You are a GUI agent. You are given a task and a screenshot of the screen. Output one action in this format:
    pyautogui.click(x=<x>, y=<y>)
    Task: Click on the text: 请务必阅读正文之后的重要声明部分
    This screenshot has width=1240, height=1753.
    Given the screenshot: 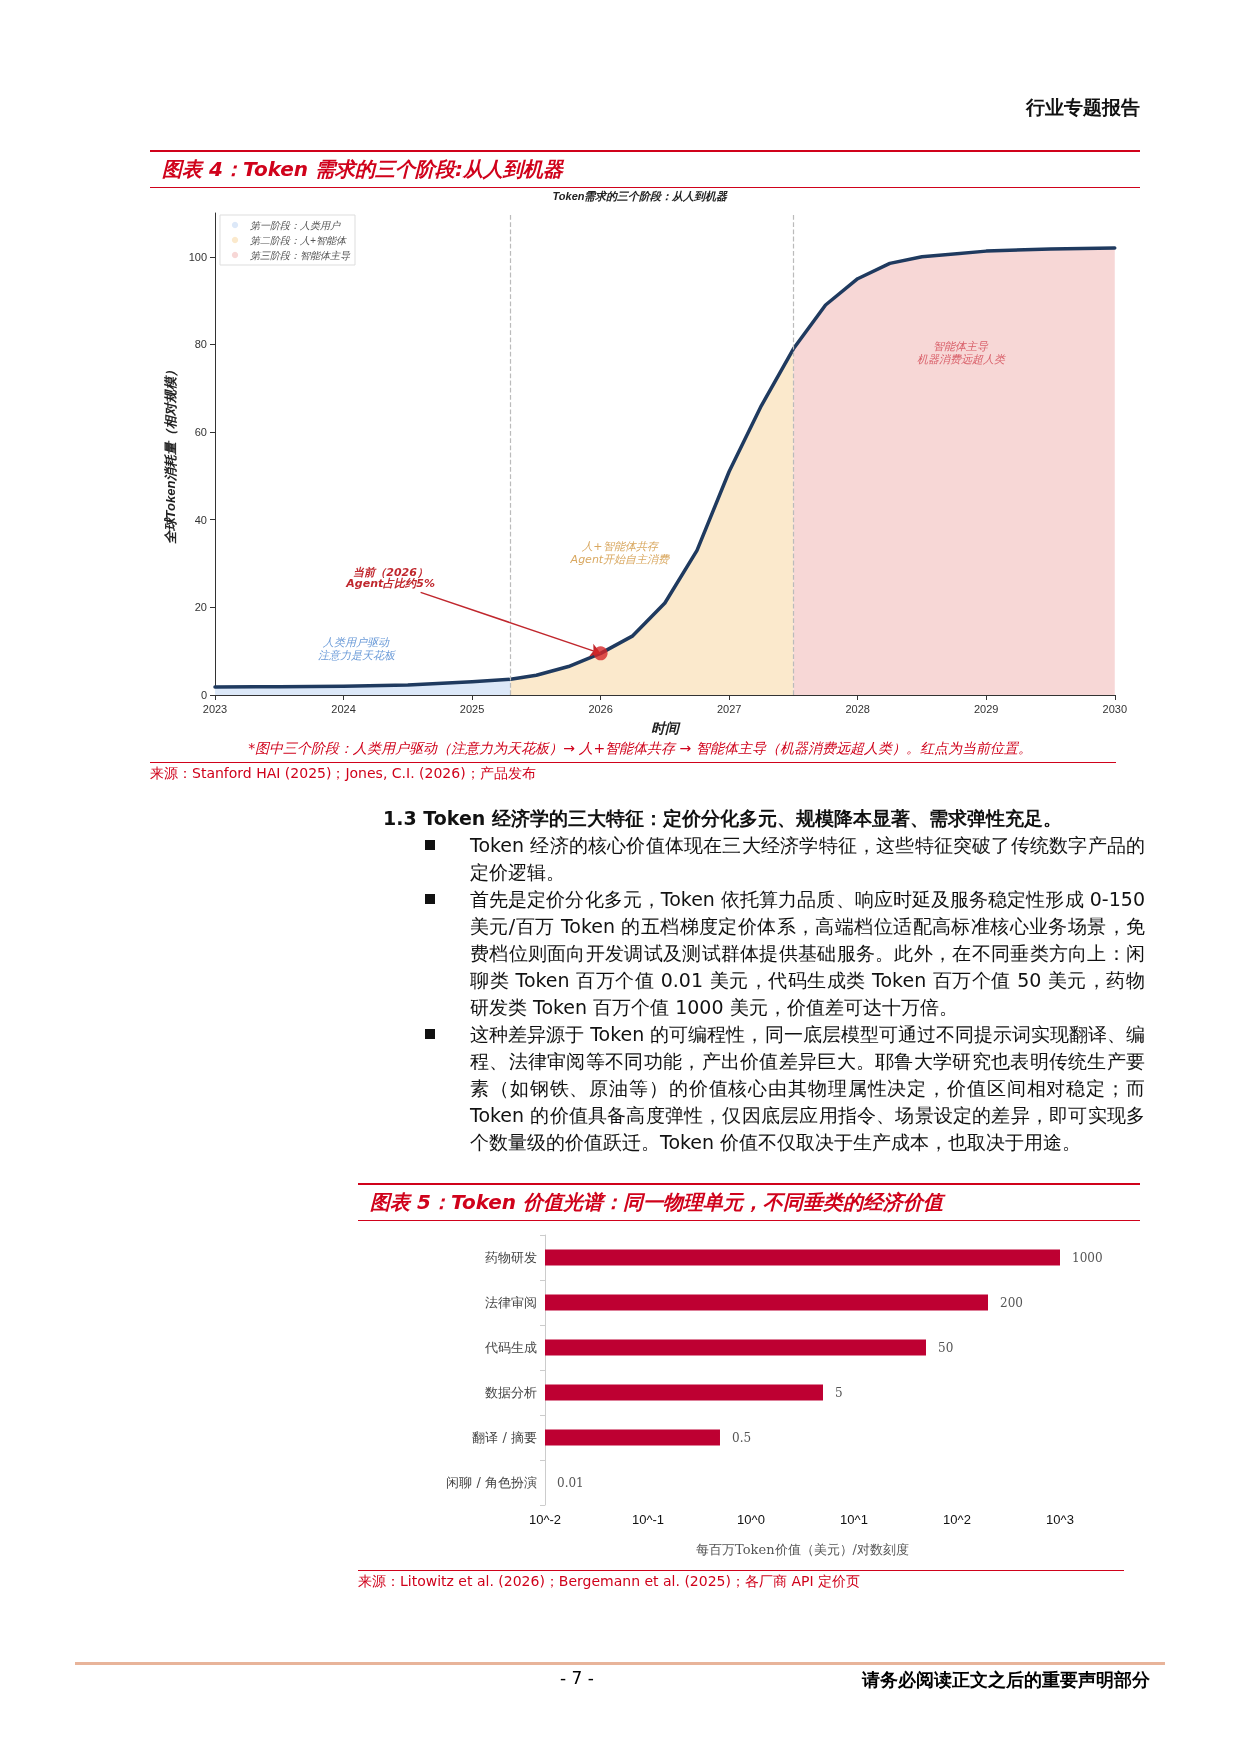 What is the action you would take?
    pyautogui.click(x=1005, y=1680)
    